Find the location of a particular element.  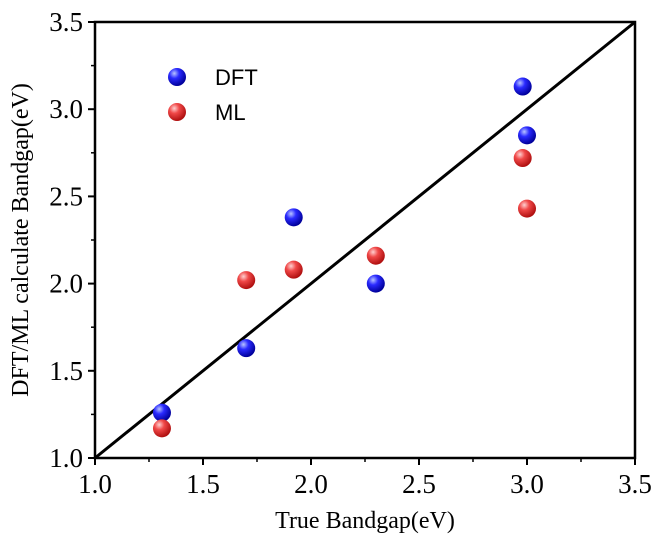

x-tick-label: 1.5 is located at coordinates (203, 484).